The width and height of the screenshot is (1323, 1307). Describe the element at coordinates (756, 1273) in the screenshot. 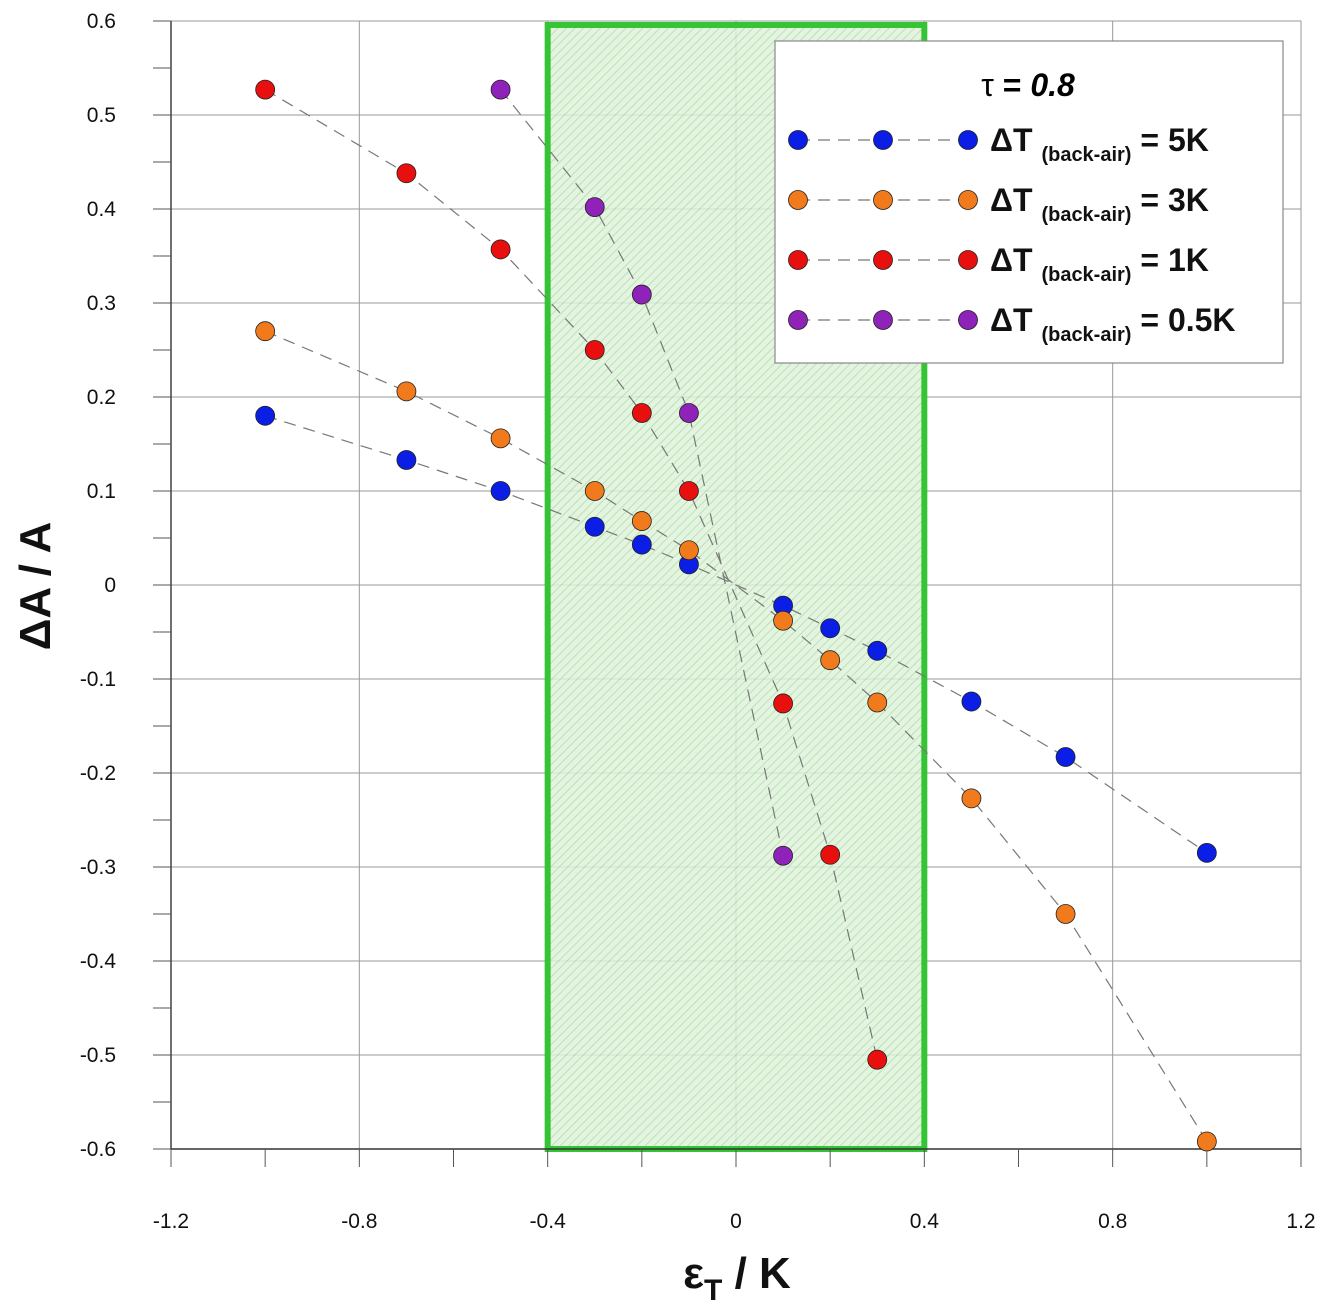

I see `x-axis-title-rest: / K` at that location.